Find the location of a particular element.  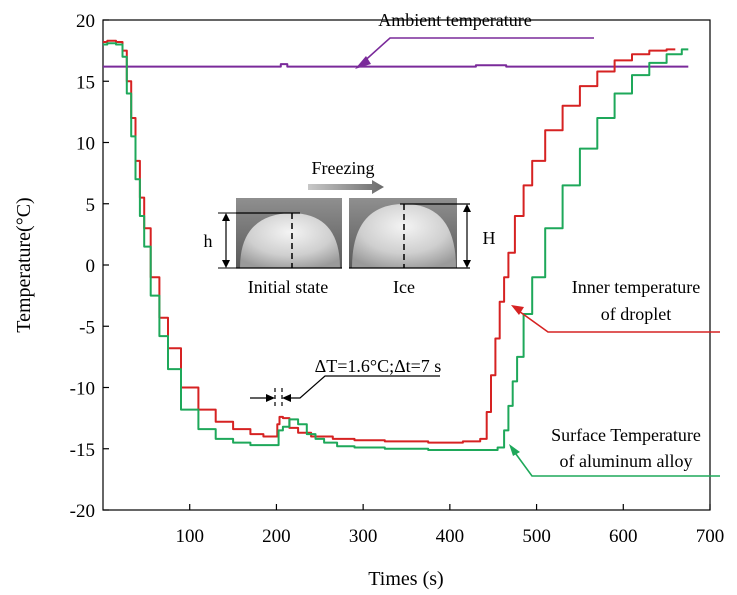

x-axis-label: Times (s) is located at coordinates (405, 579).